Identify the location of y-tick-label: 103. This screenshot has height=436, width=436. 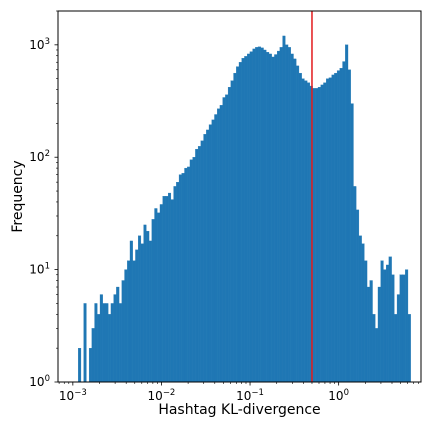
(39, 44).